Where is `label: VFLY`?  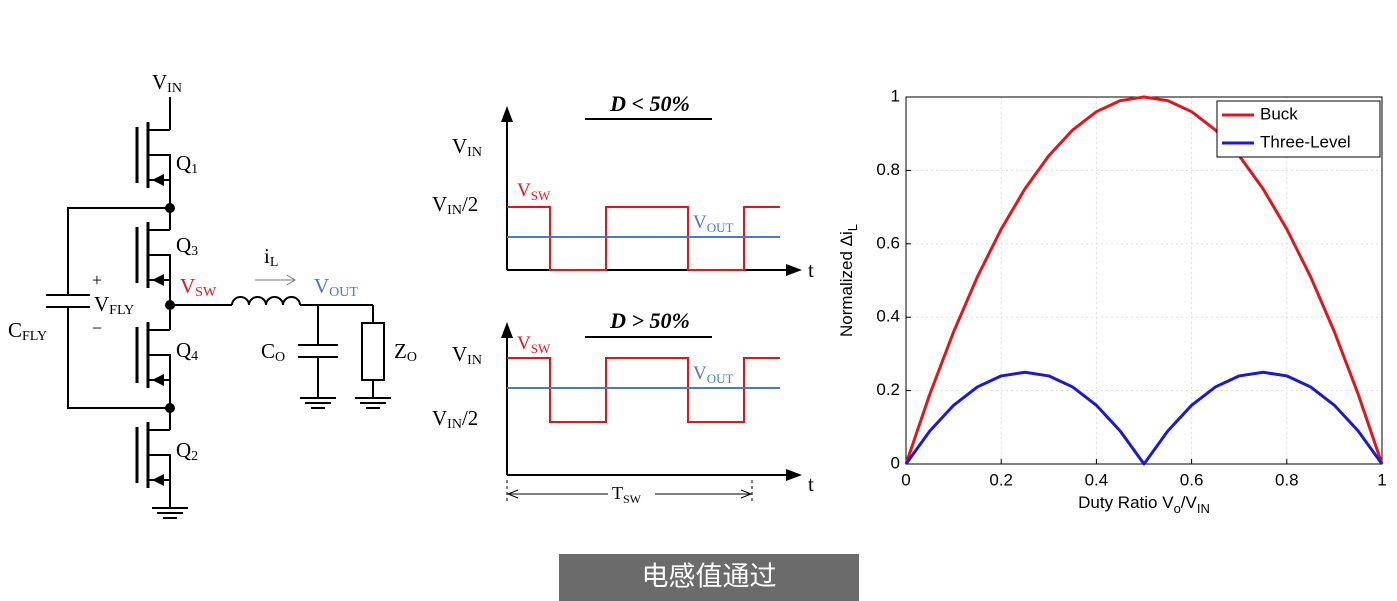
label: VFLY is located at coordinates (114, 305).